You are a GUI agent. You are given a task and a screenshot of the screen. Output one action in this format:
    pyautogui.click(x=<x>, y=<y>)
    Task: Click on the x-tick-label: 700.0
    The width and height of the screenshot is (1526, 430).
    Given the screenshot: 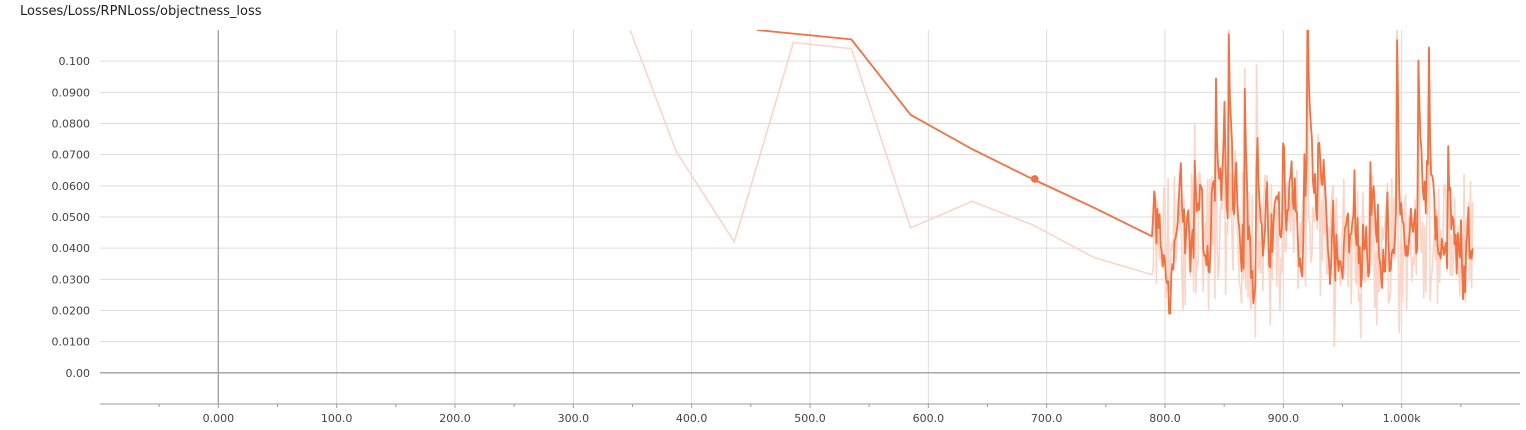 What is the action you would take?
    pyautogui.click(x=1047, y=418)
    